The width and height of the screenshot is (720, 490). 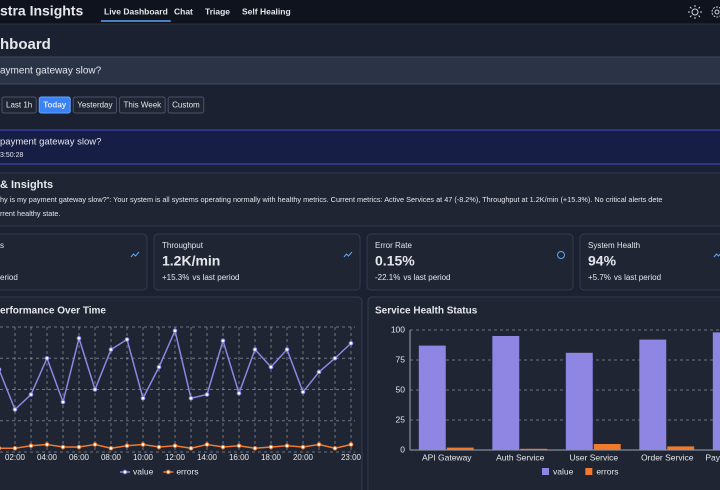 I want to click on y-tick-label: 25, so click(x=401, y=419).